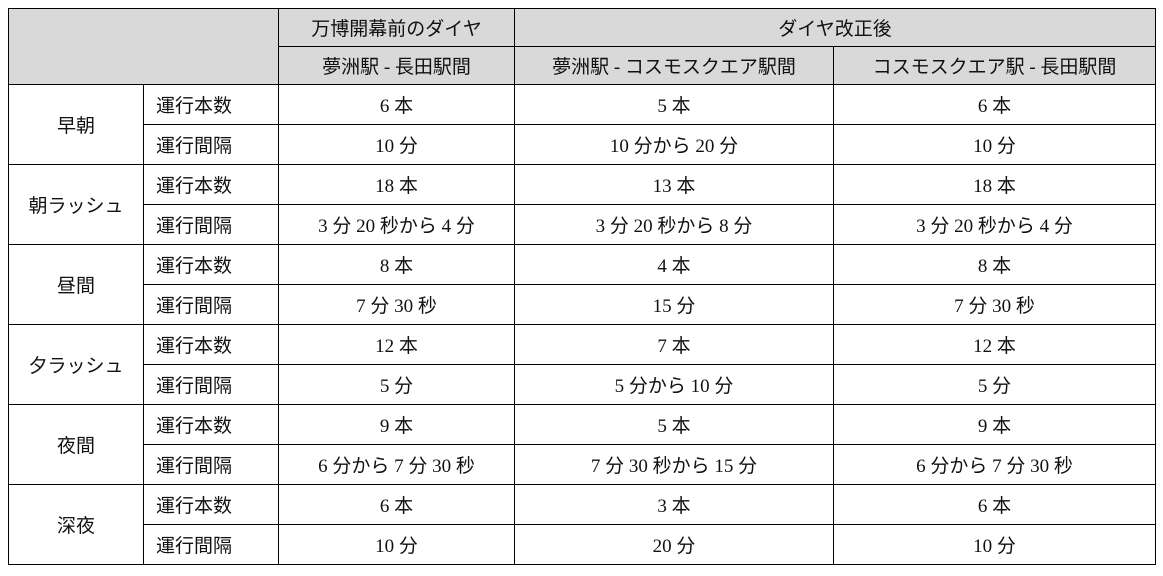 The height and width of the screenshot is (576, 1163). What do you see at coordinates (674, 224) in the screenshot?
I see `value-cell: 3 分 20 秒から 8 分` at bounding box center [674, 224].